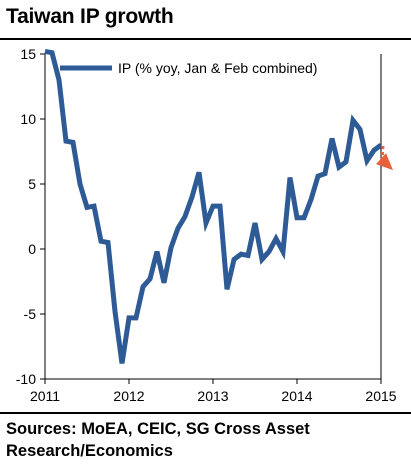 The image size is (411, 465). Describe the element at coordinates (90, 16) in the screenshot. I see `chart-title: Taiwan IP growth` at that location.